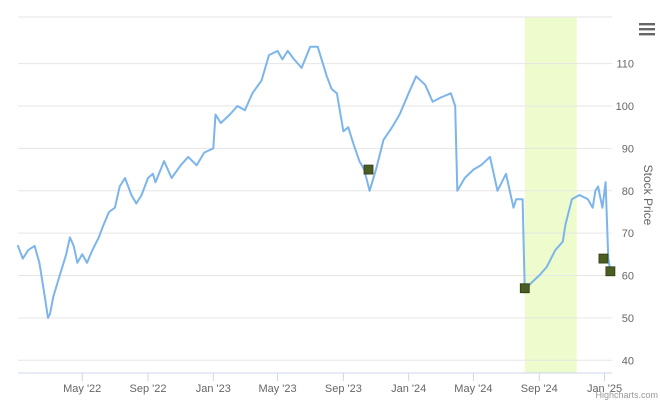 The width and height of the screenshot is (660, 400). What do you see at coordinates (343, 389) in the screenshot?
I see `x-tick-label: Sep '23` at bounding box center [343, 389].